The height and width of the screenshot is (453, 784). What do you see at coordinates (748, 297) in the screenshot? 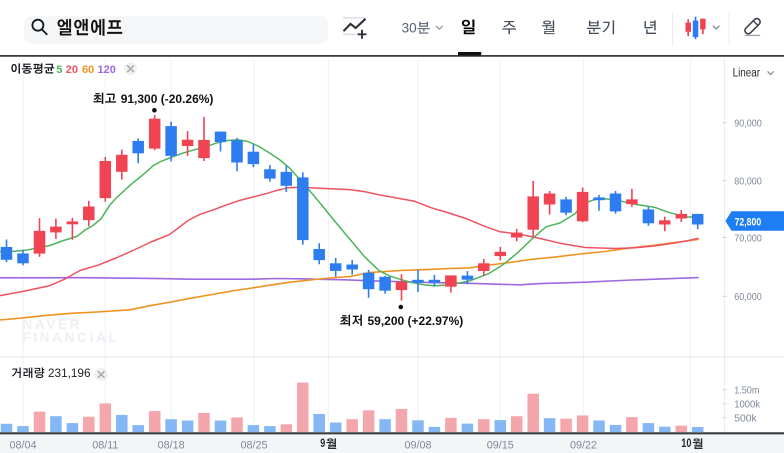
I see `svg-text: 60,000` at bounding box center [748, 297].